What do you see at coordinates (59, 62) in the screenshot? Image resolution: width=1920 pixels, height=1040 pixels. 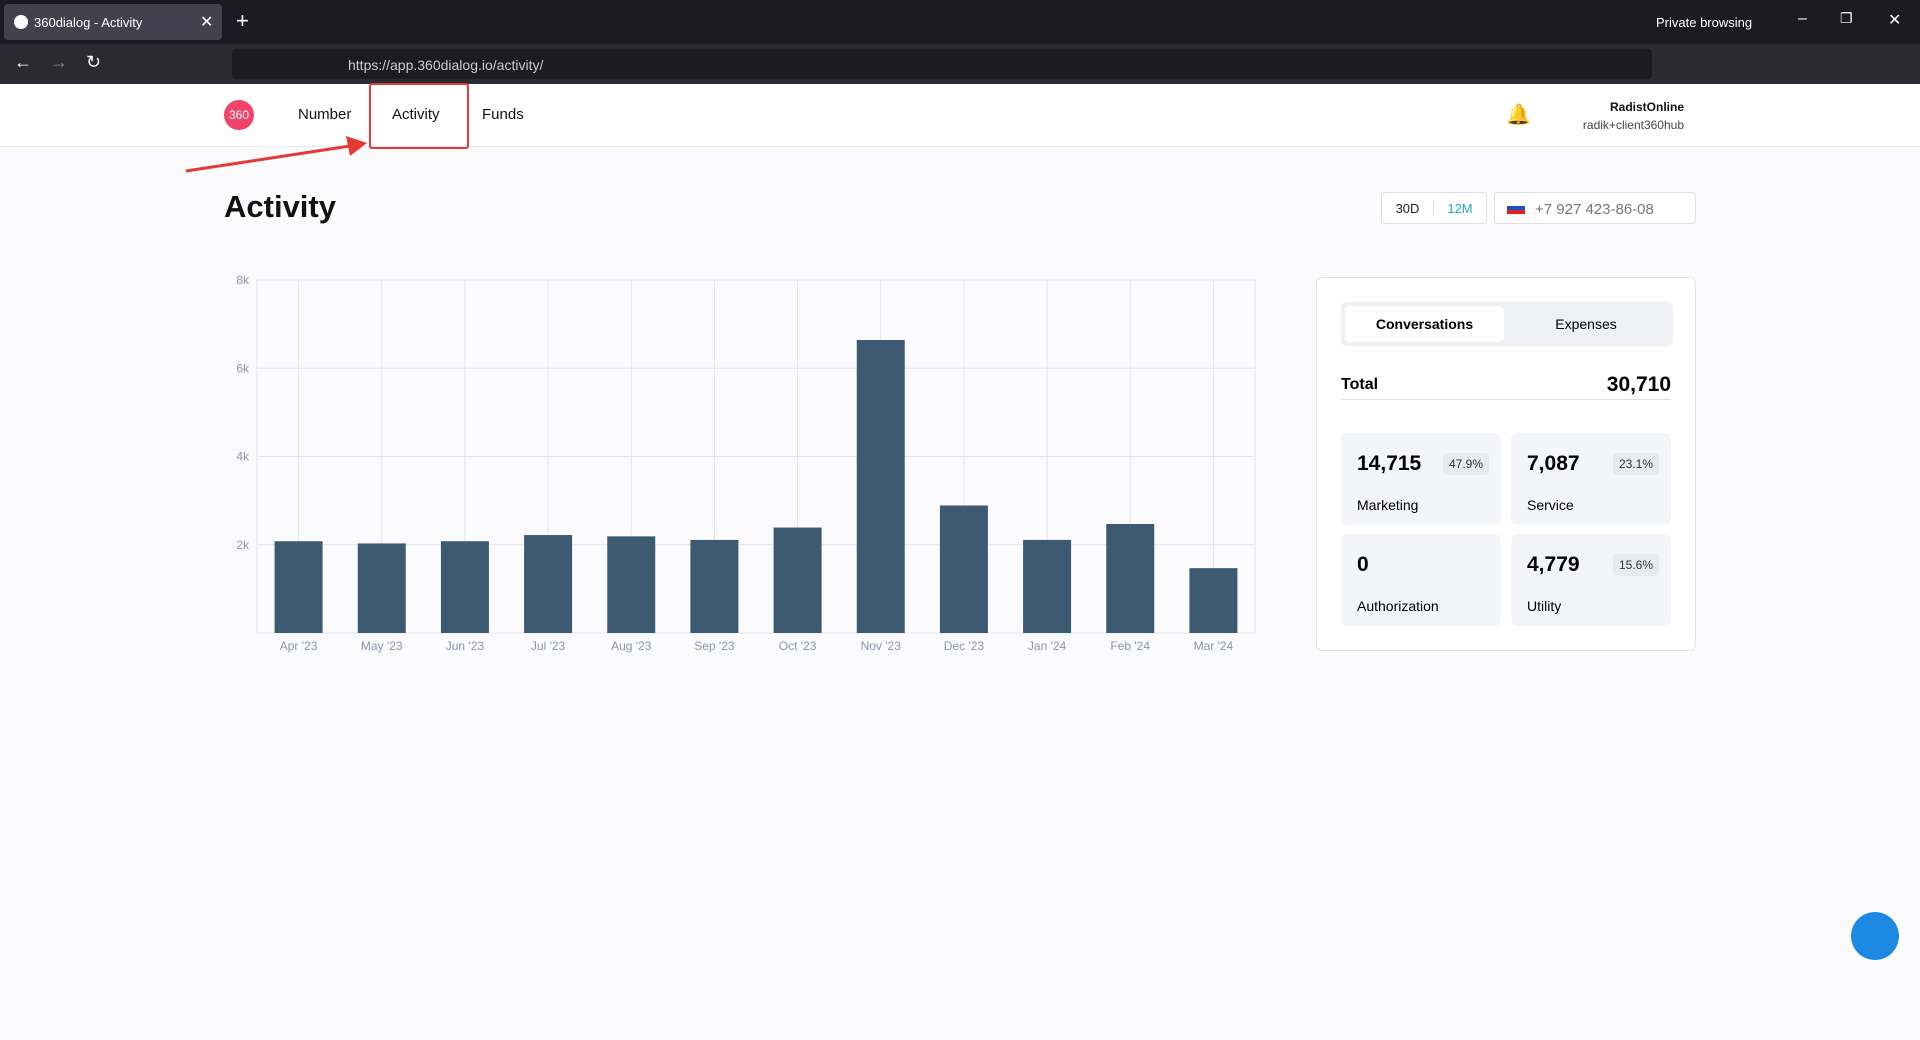 I see `forward: →` at bounding box center [59, 62].